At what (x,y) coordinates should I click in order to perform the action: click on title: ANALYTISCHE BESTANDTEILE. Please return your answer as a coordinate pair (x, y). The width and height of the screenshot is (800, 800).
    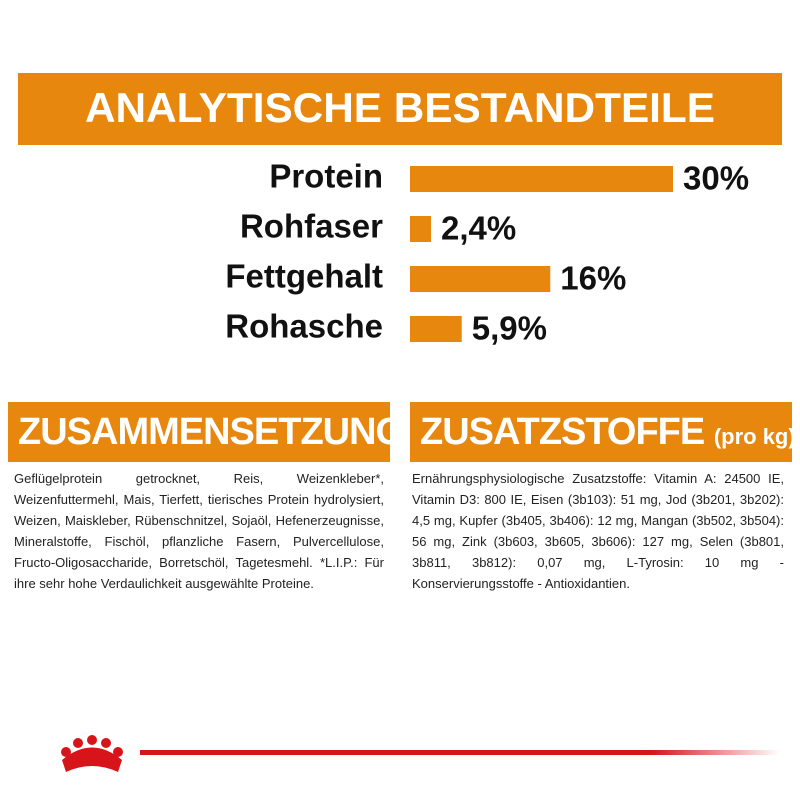
    Looking at the image, I should click on (400, 107).